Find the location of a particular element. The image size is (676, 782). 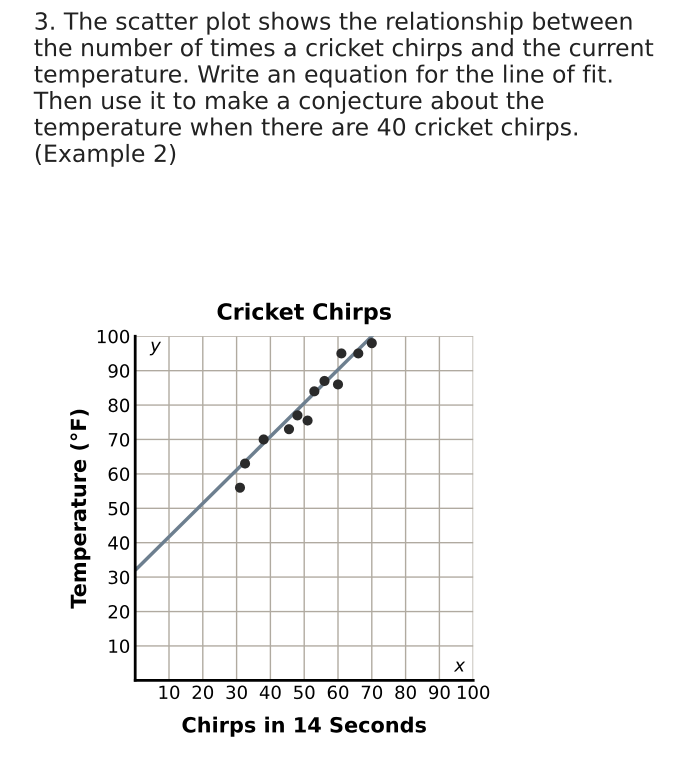

x-tick-label: 40 is located at coordinates (270, 693).